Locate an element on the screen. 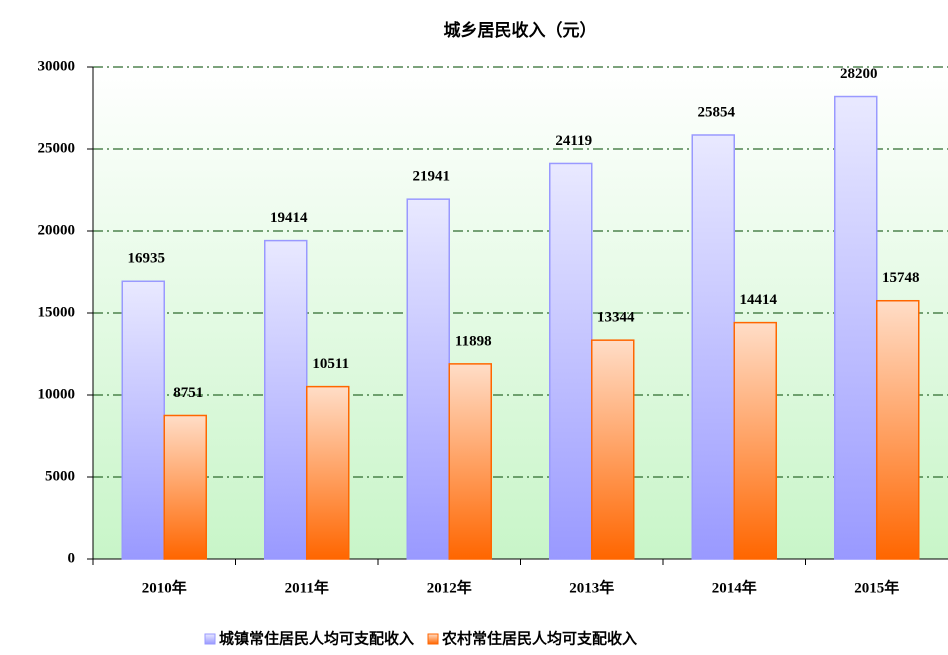 This screenshot has height=655, width=948. value-label: 19414 is located at coordinates (289, 218).